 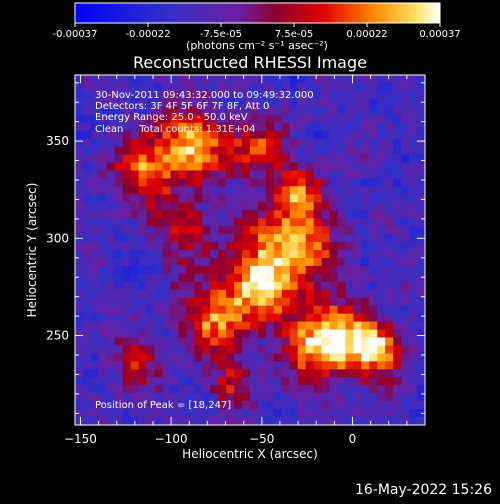 What do you see at coordinates (439, 34) in the screenshot?
I see `colorbar-tick-label: 0.00037` at bounding box center [439, 34].